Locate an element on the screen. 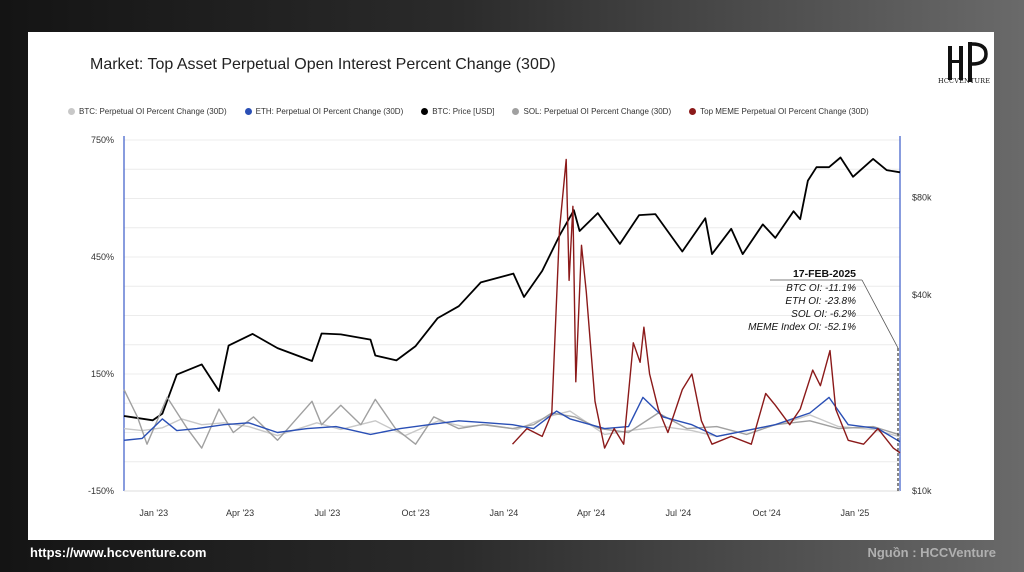 The image size is (1024, 572). y-left-tick-label: -150% is located at coordinates (101, 491).